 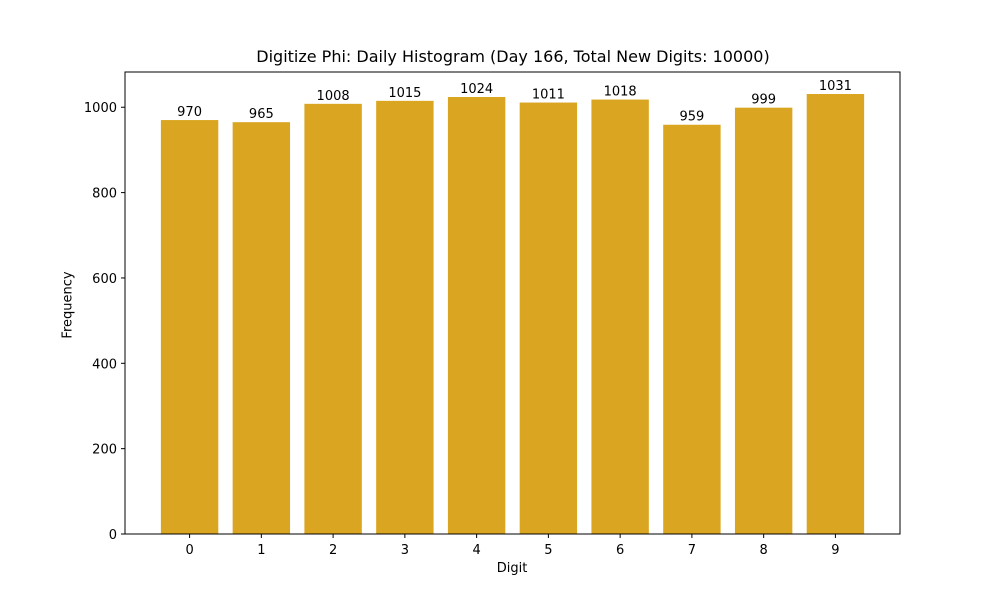 I want to click on bar-value-label: 970, so click(x=189, y=112).